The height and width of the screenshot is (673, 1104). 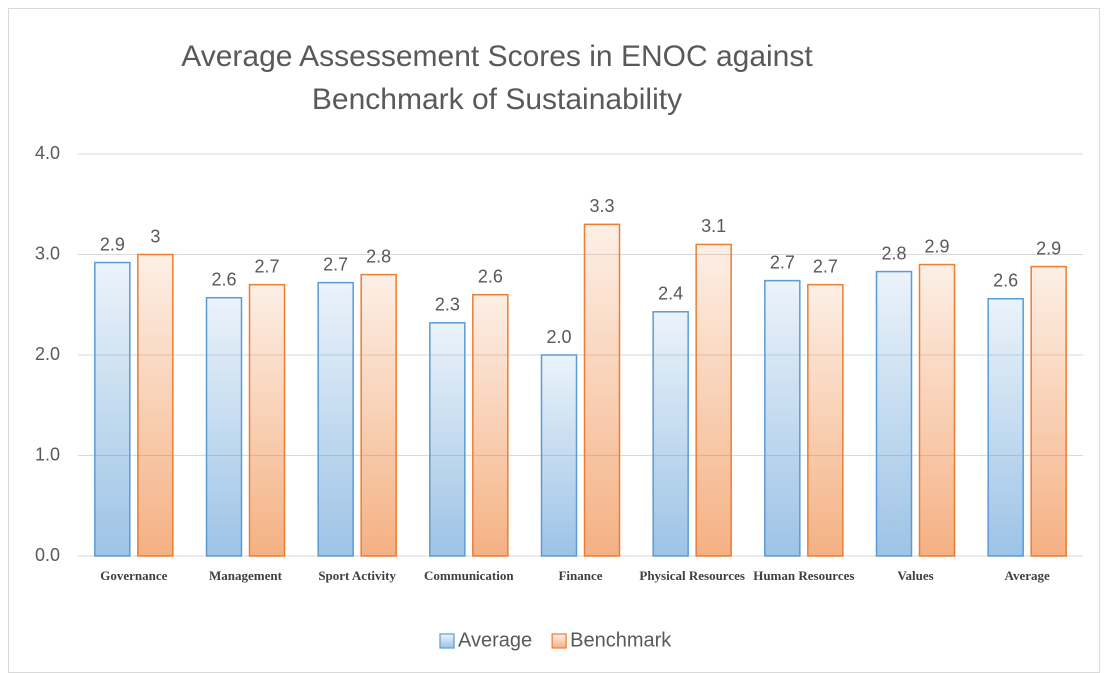 What do you see at coordinates (580, 575) in the screenshot?
I see `x-tick-label: Finance` at bounding box center [580, 575].